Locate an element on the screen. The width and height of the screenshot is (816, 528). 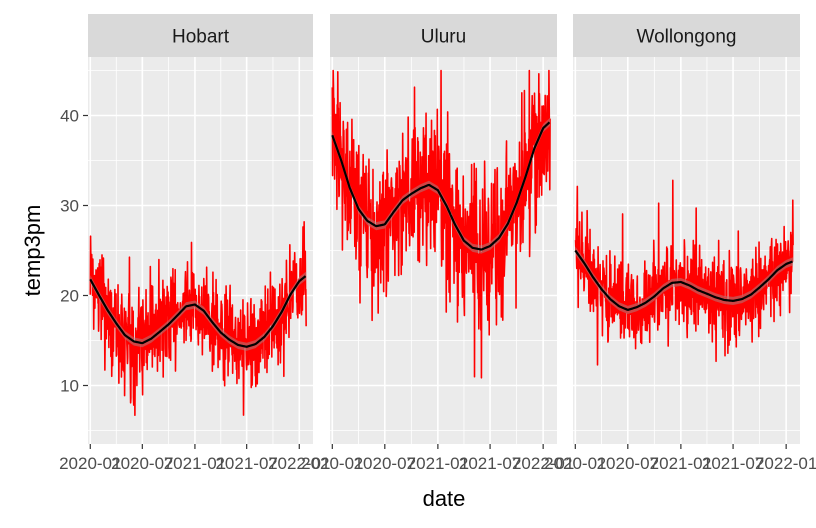
facet-strip-label: Hobart is located at coordinates (201, 37).